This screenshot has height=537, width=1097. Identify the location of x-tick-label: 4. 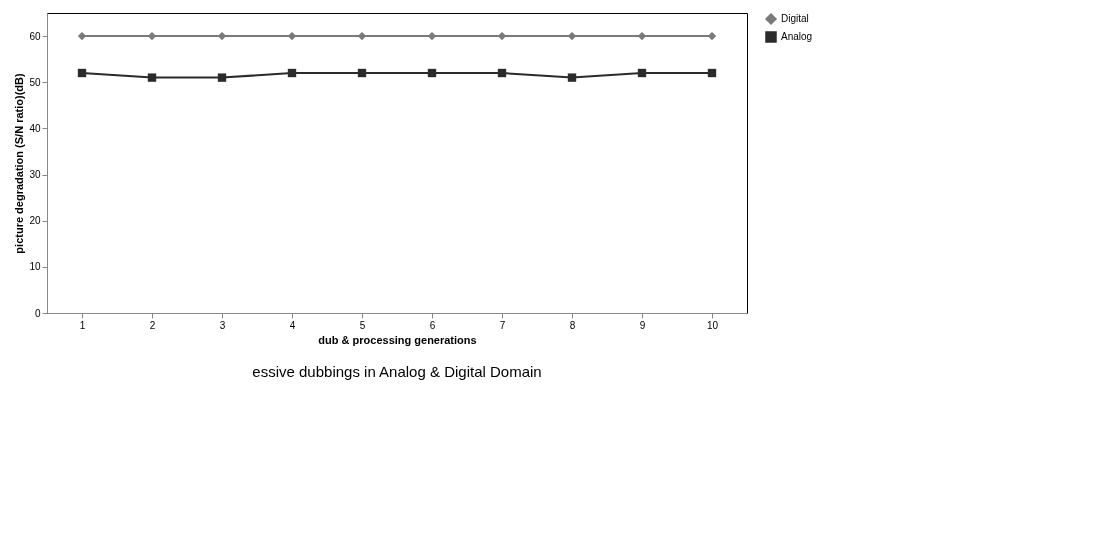
(292, 325).